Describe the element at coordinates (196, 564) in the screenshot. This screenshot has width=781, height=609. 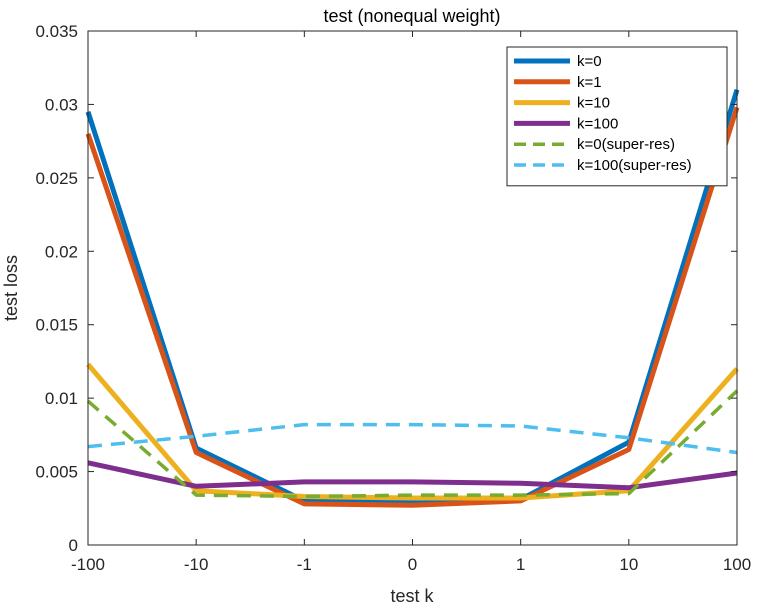
I see `x-tick-label: -10` at that location.